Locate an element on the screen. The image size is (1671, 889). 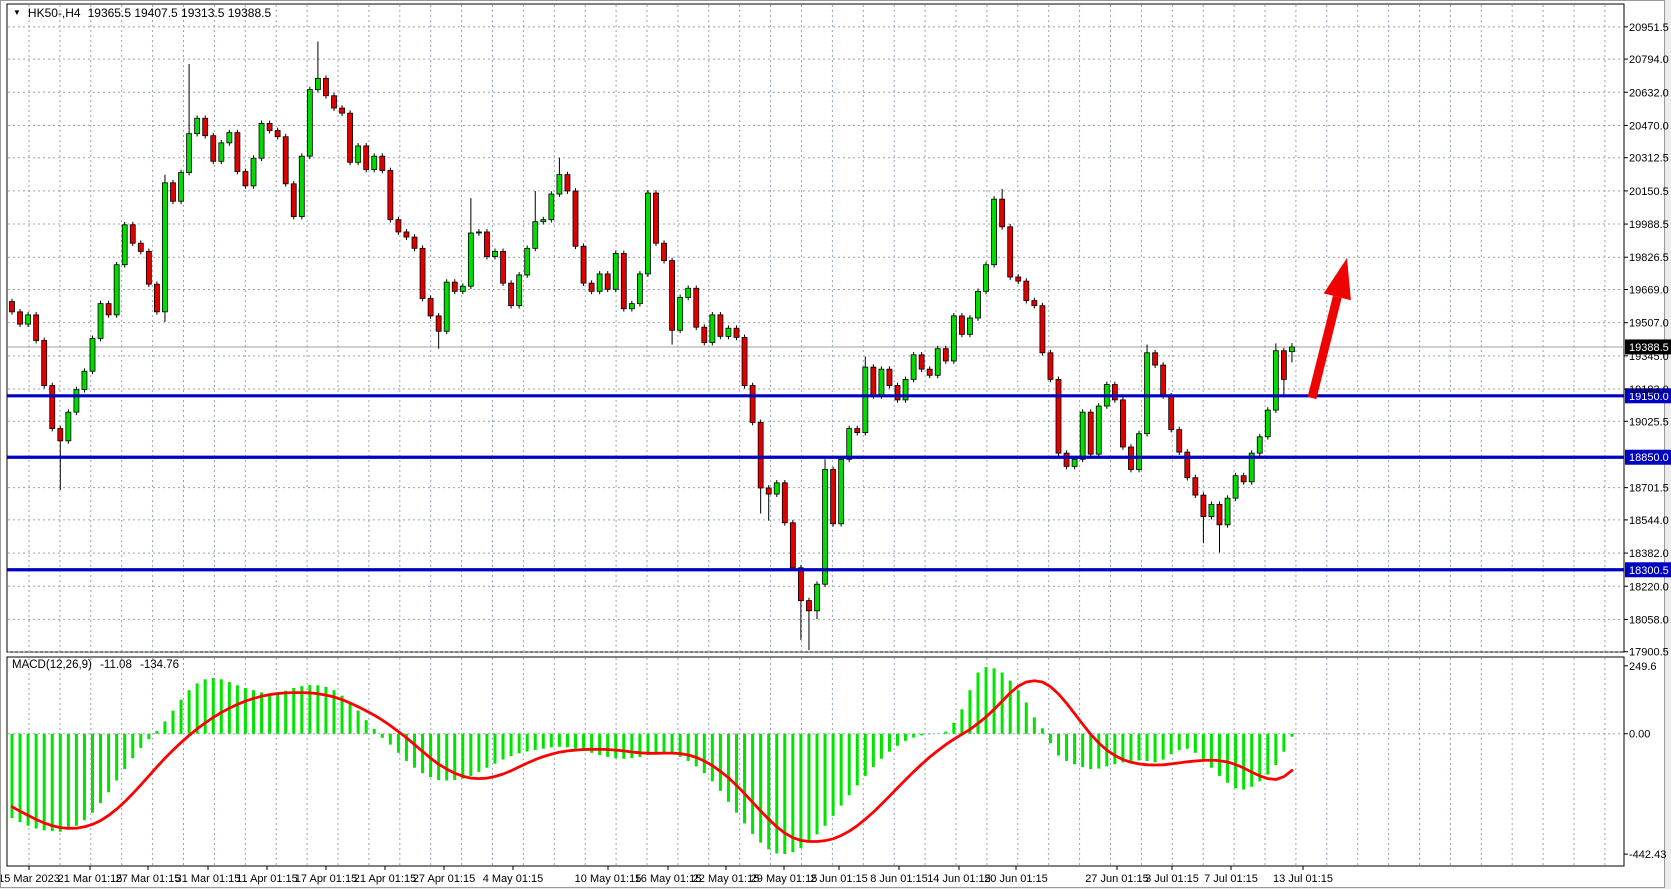
symbol-label: HK50-,H4 is located at coordinates (54, 13).